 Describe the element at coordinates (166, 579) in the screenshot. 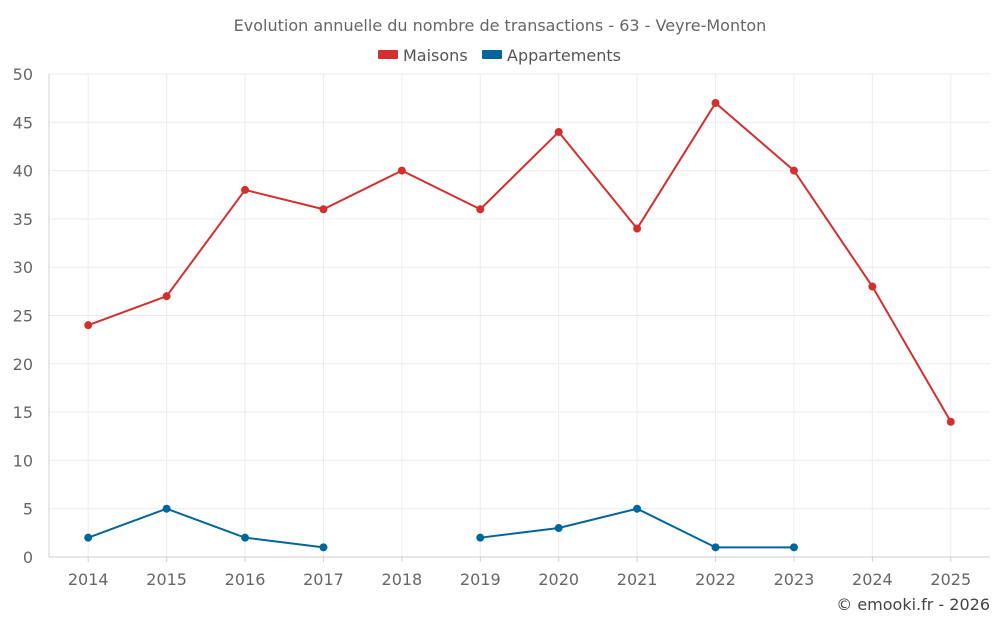

I see `x-tick-label: 2015` at that location.